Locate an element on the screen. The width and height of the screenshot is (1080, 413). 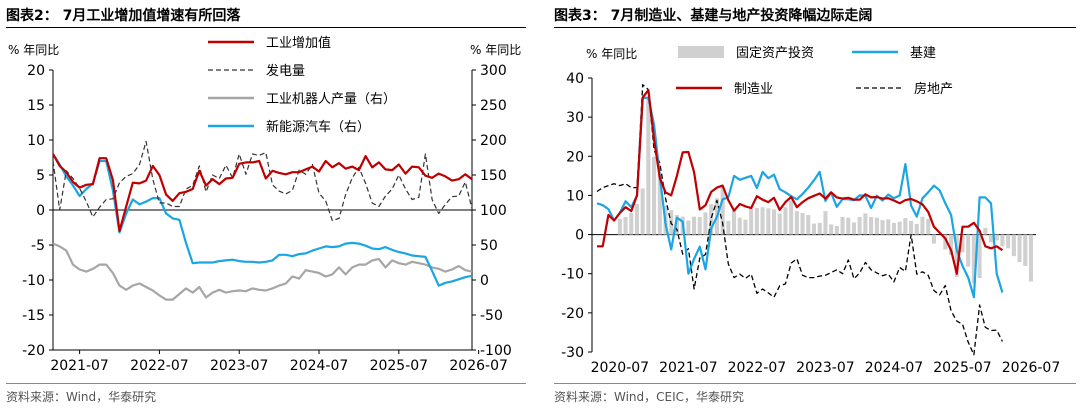
y-unit: % 年同比 is located at coordinates (611, 54).